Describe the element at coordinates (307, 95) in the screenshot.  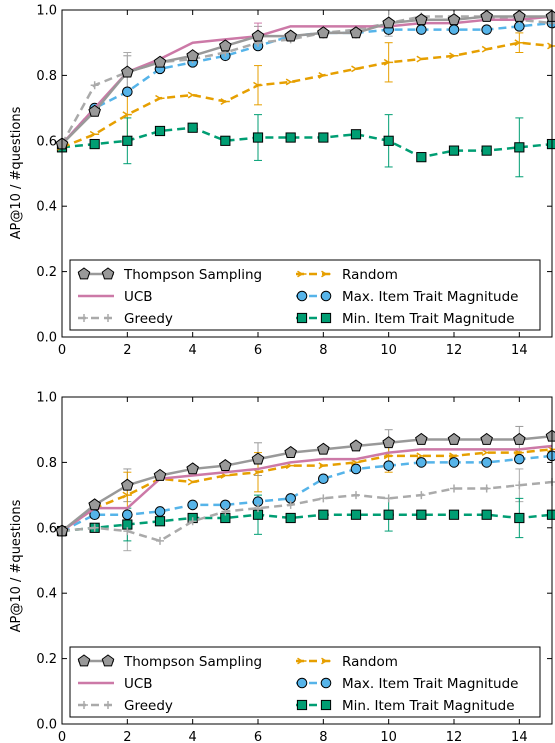
I see `top-series-line-random` at that location.